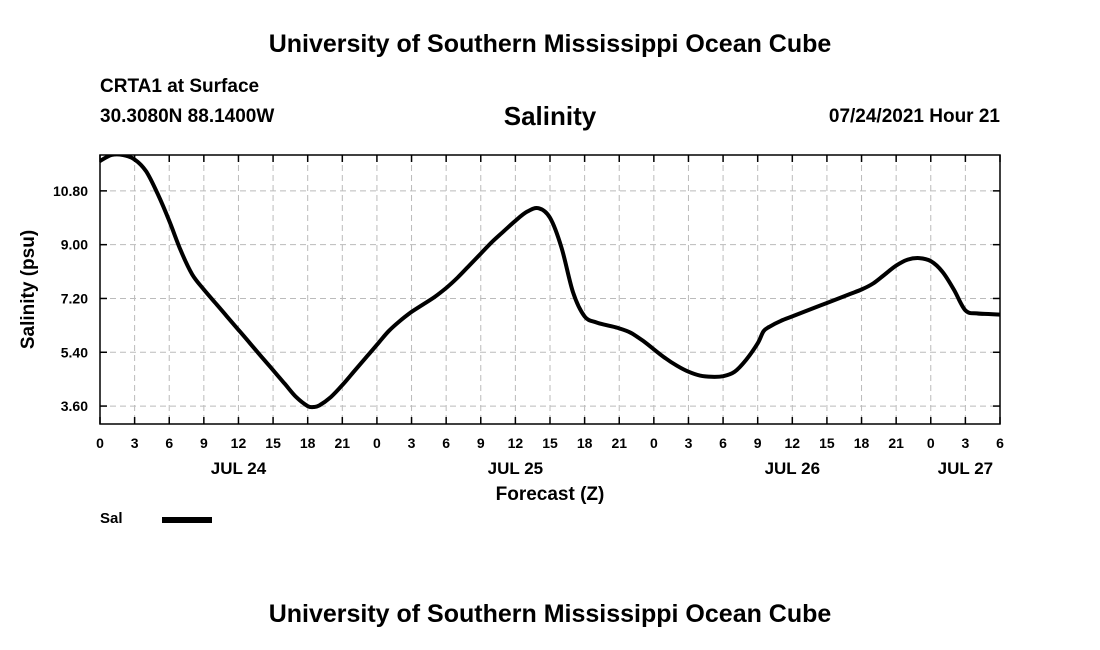 The width and height of the screenshot is (1100, 650). Describe the element at coordinates (239, 468) in the screenshot. I see `date-label: JUL 24` at that location.